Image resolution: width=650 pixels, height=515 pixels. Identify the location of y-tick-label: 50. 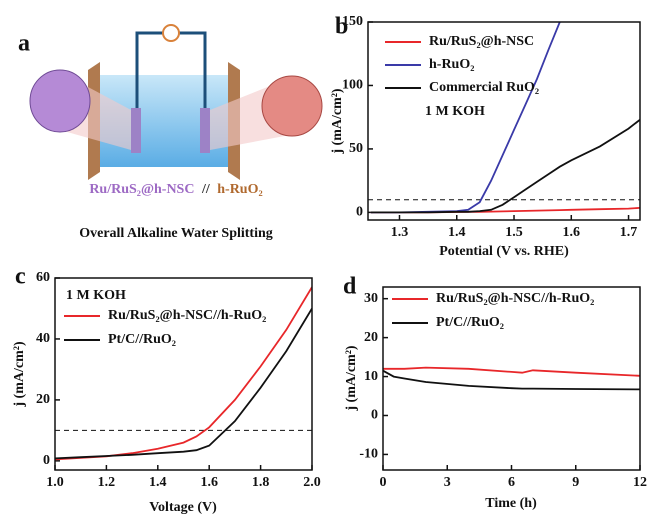
(356, 148).